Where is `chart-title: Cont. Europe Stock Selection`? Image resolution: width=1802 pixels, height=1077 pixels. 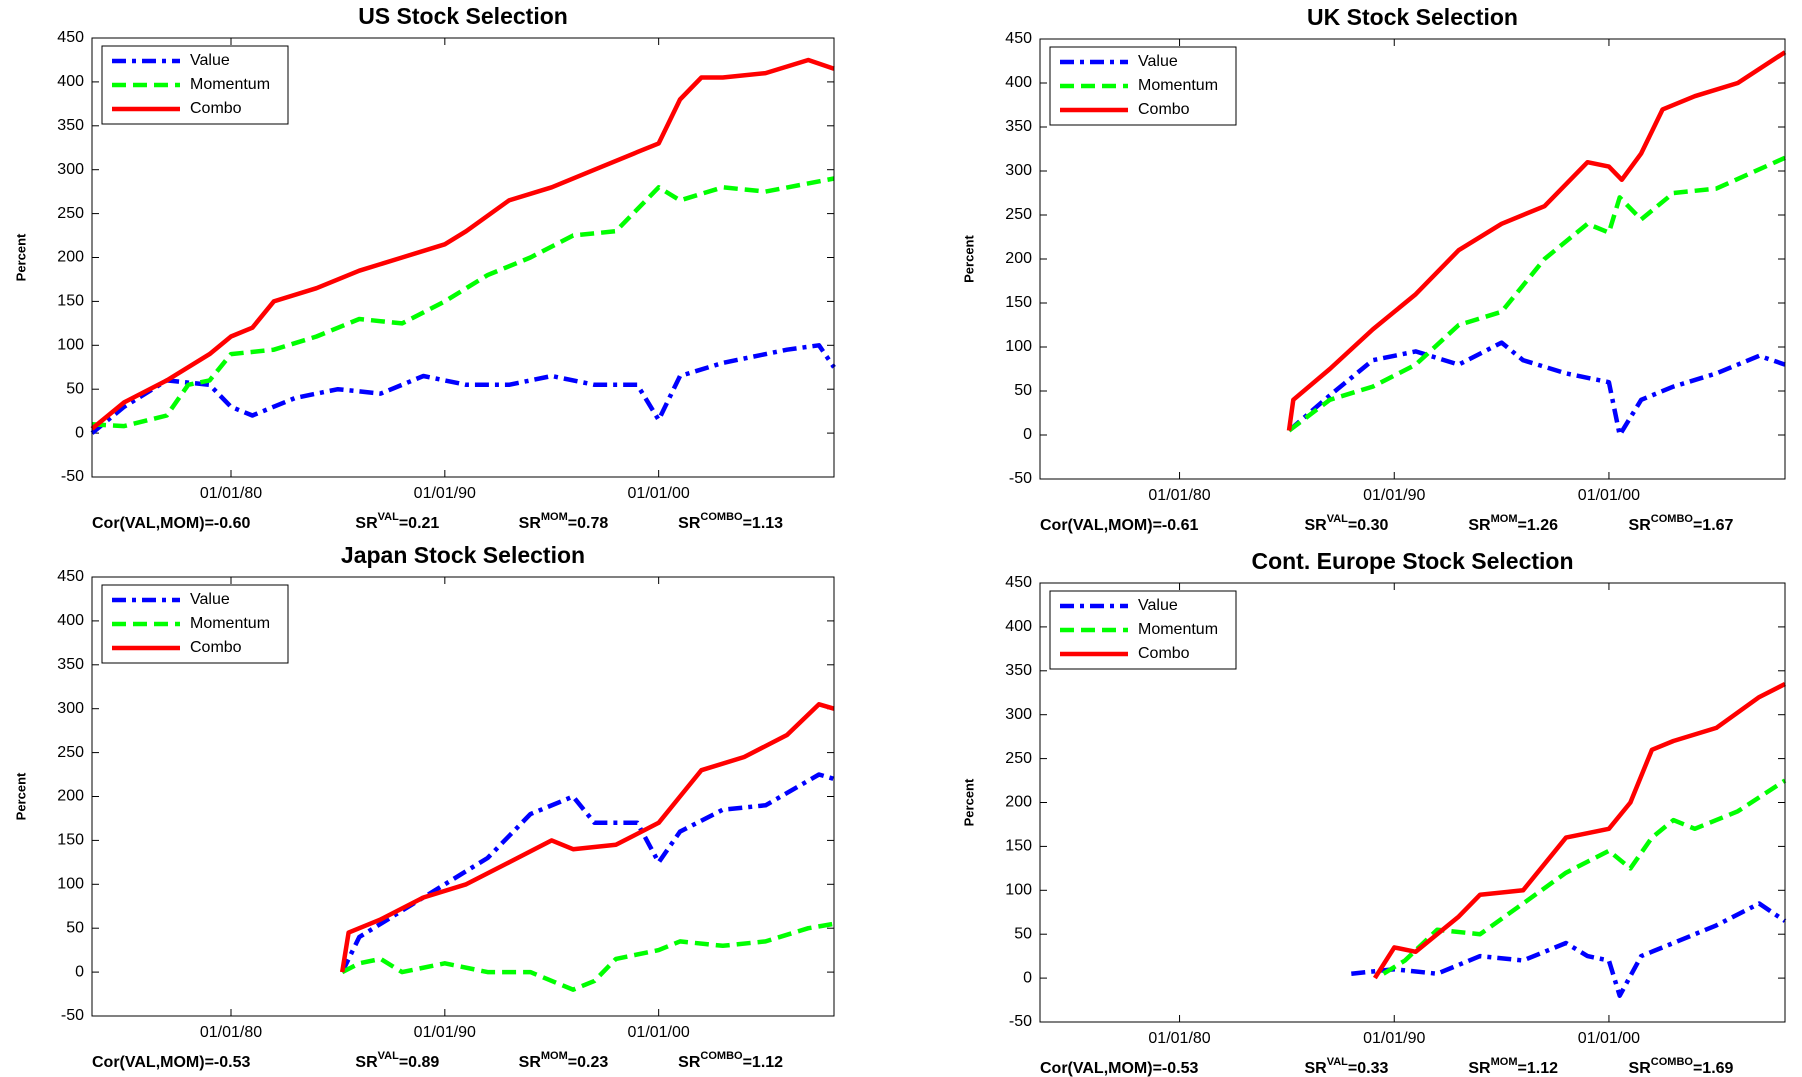 chart-title: Cont. Europe Stock Selection is located at coordinates (1412, 561).